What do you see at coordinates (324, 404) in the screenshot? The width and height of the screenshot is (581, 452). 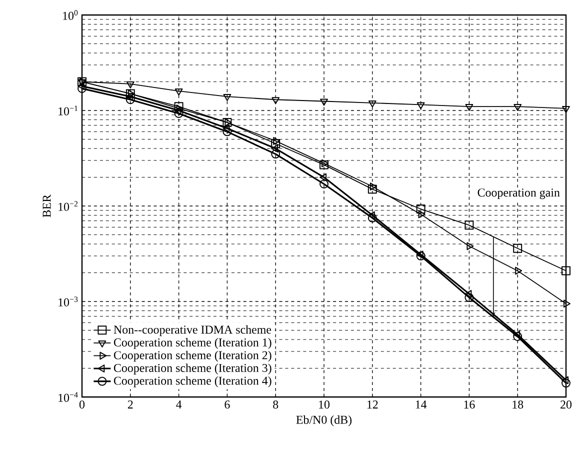 I see `x-tick-label: 10` at bounding box center [324, 404].